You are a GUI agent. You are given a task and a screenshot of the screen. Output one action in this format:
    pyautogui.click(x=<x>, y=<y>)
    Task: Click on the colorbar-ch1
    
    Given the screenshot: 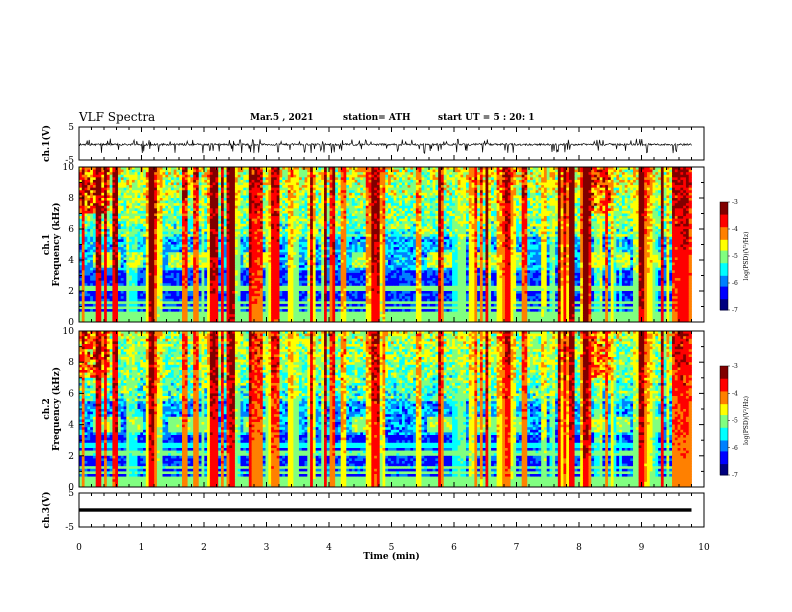 What is the action you would take?
    pyautogui.click(x=724, y=256)
    